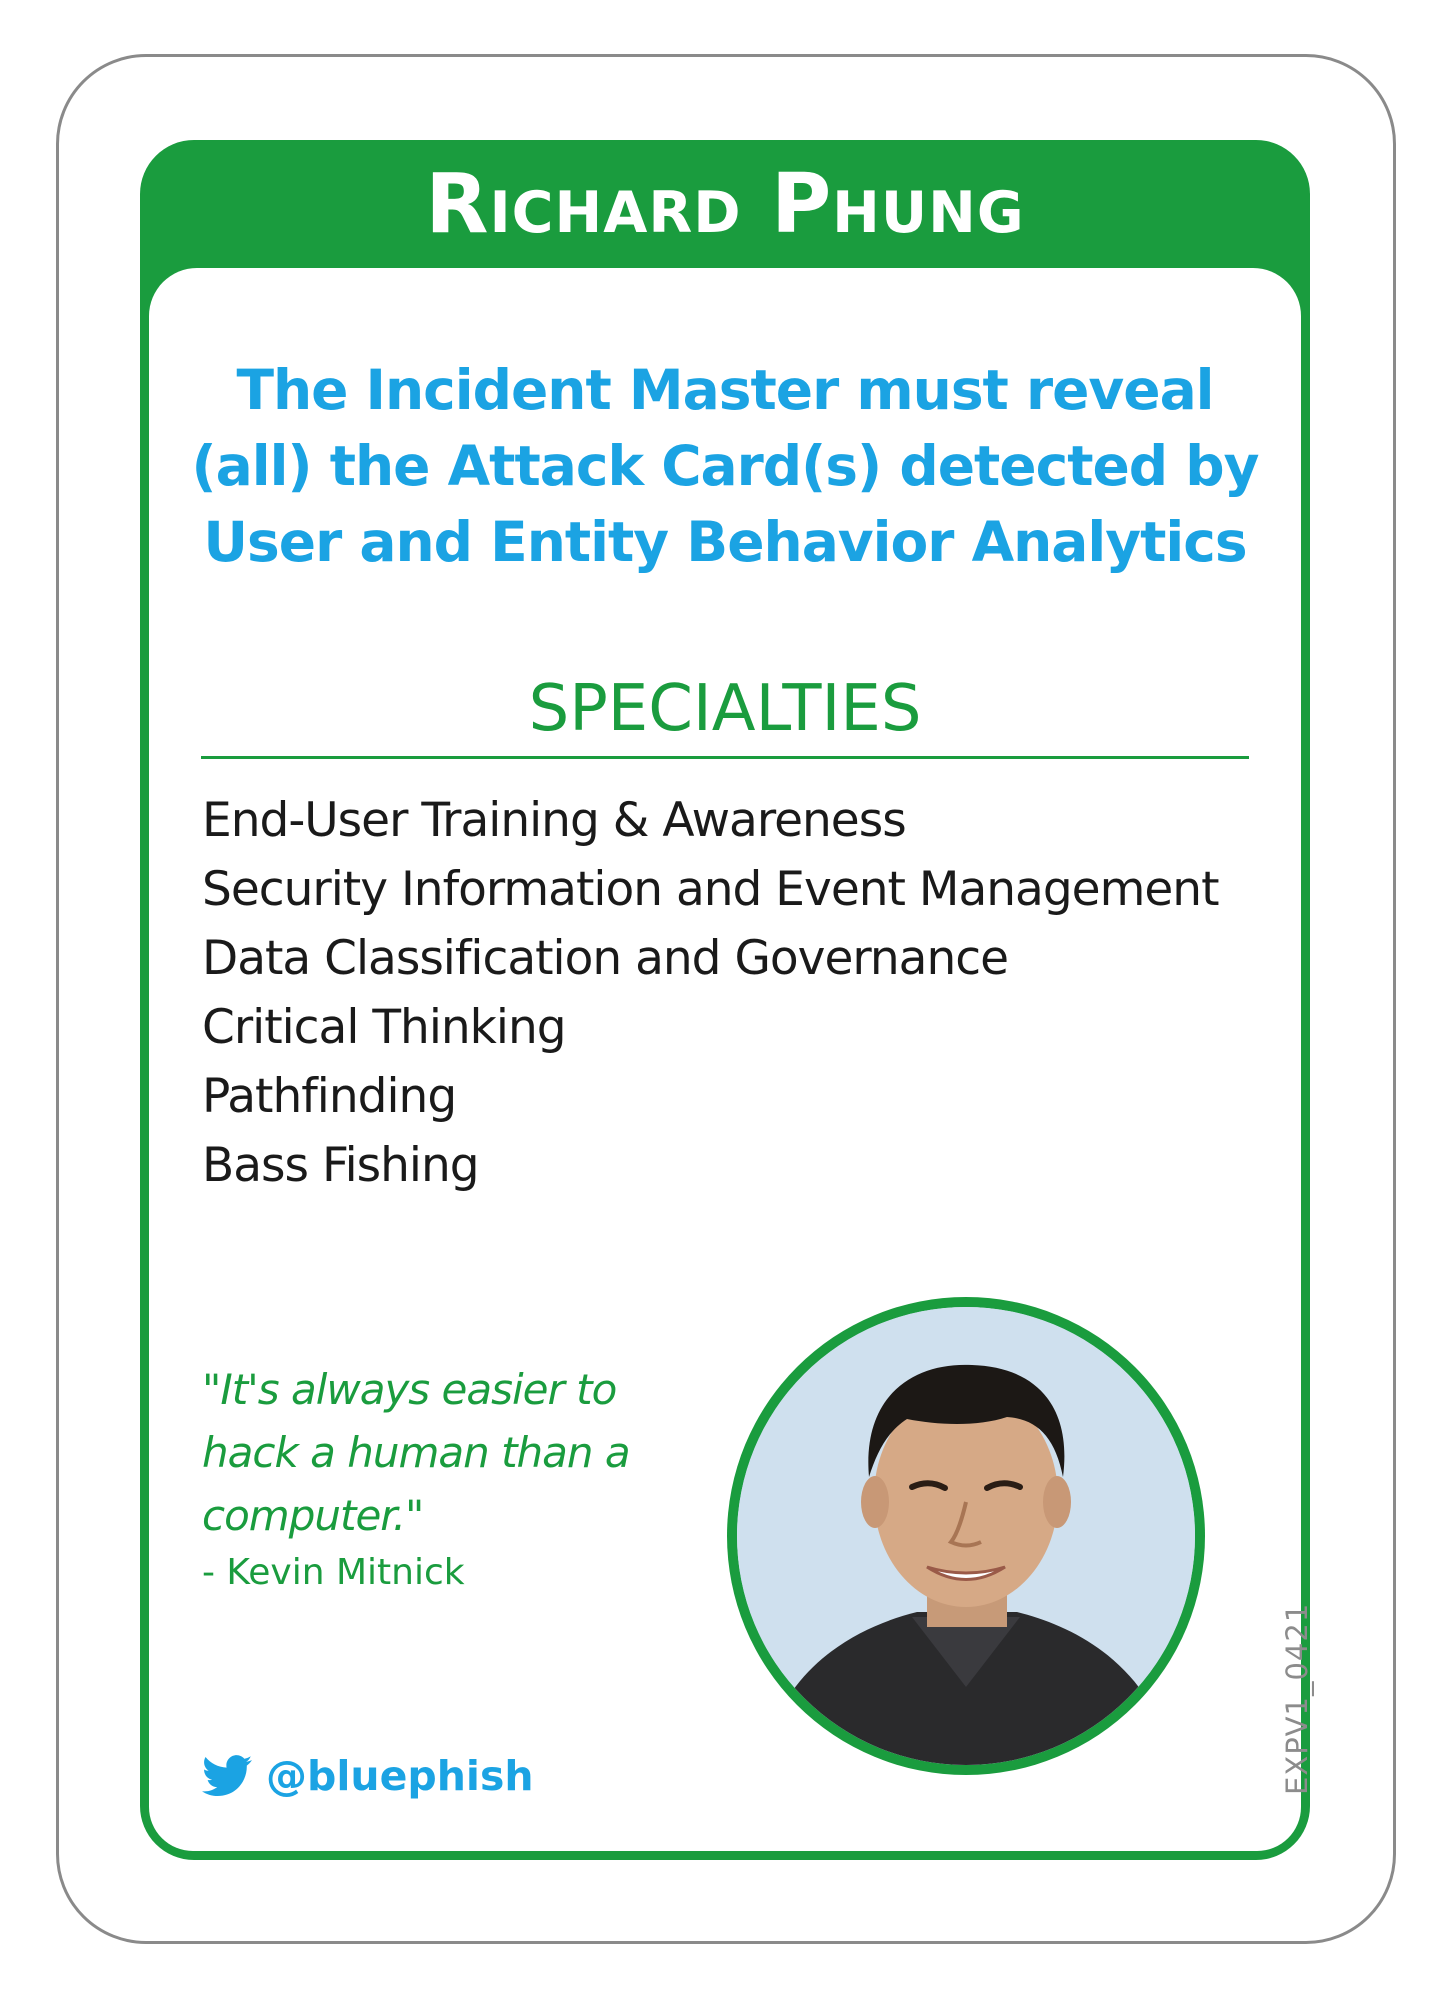  Describe the element at coordinates (384, 1027) in the screenshot. I see `specialty-item: Critical Thinking` at that location.